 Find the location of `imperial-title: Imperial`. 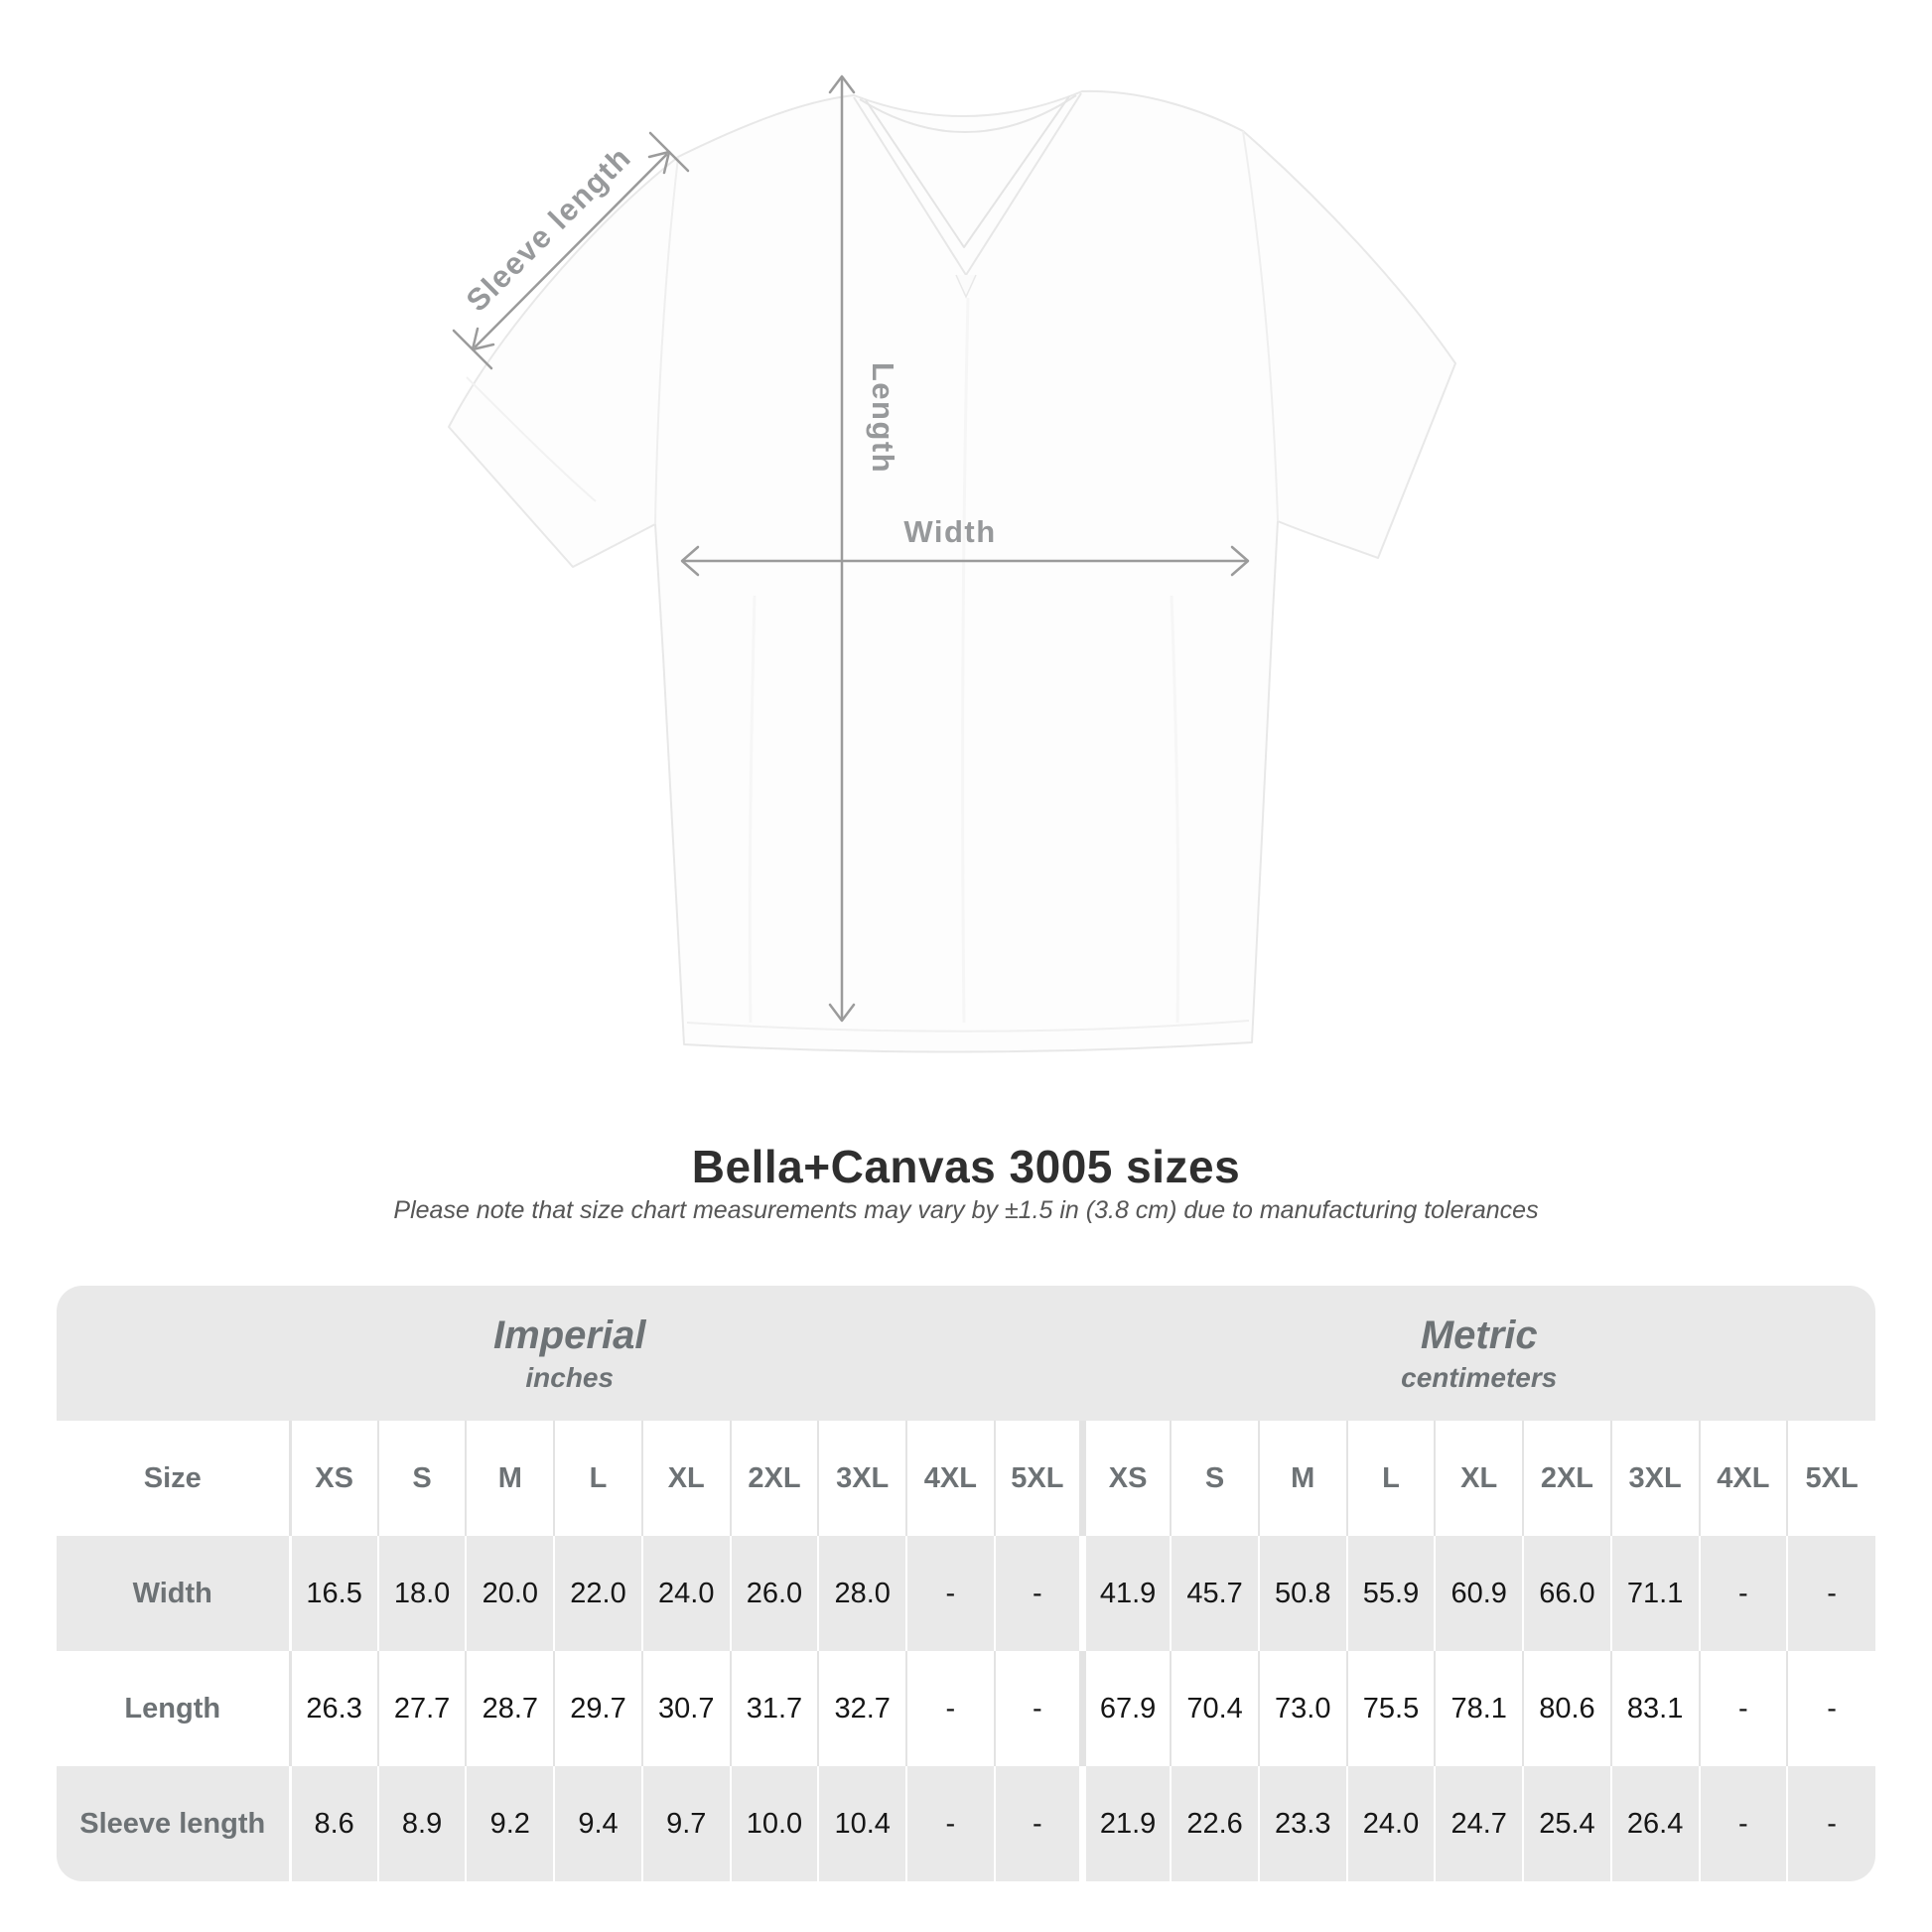

imperial-title: Imperial is located at coordinates (569, 1334).